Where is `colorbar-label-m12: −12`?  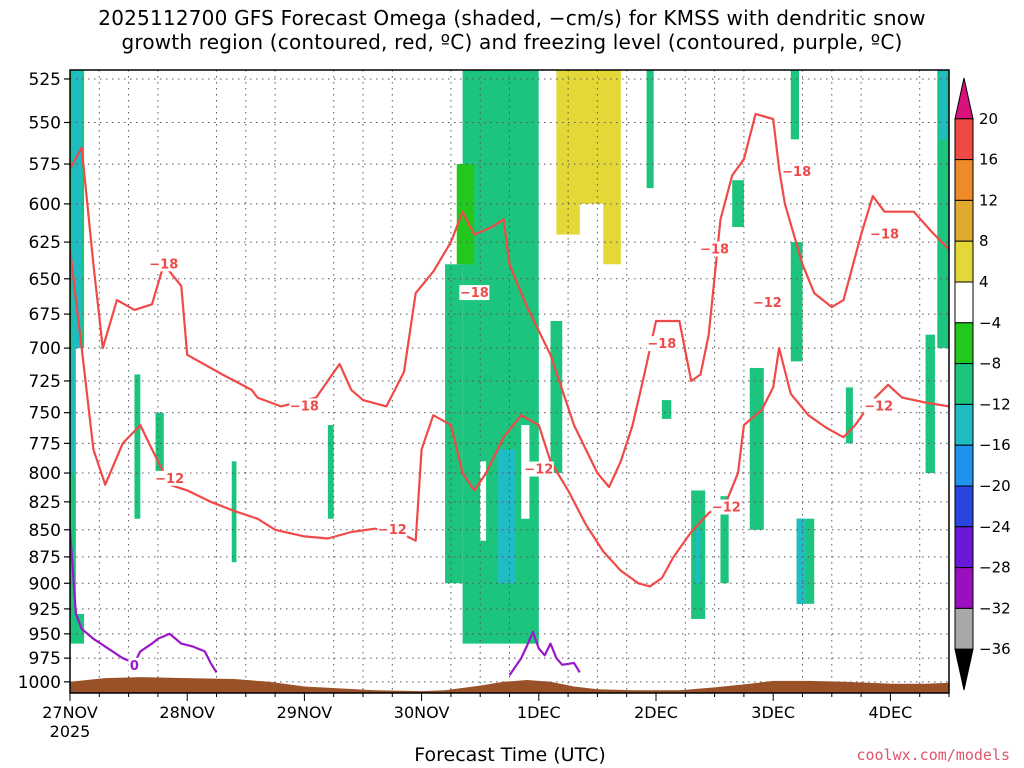 colorbar-label-m12: −12 is located at coordinates (995, 404).